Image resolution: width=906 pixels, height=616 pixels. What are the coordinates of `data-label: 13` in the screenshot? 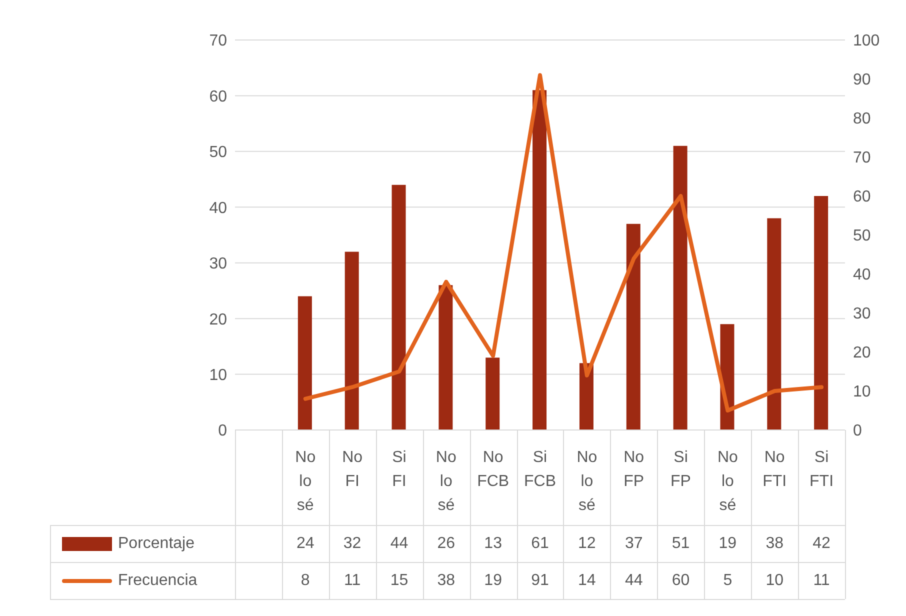 It's located at (493, 544).